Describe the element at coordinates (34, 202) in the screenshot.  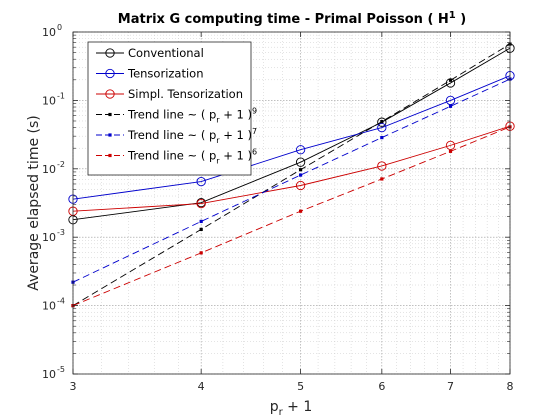
I see `y-axis-label: Average elapsed time (s)` at that location.